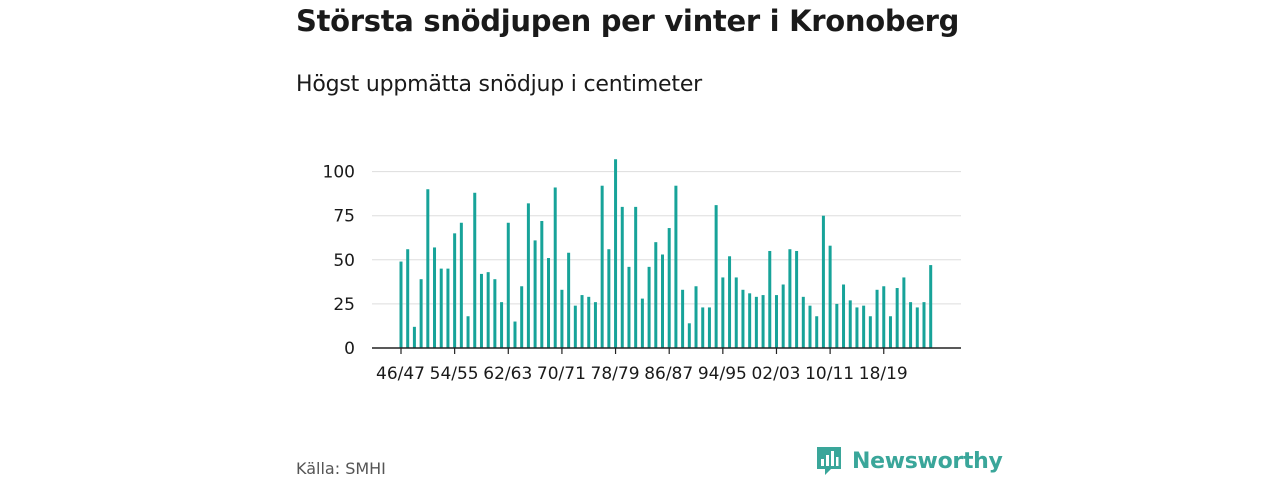 Image resolution: width=1280 pixels, height=480 pixels. Describe the element at coordinates (344, 217) in the screenshot. I see `y-tick-label: 75` at that location.